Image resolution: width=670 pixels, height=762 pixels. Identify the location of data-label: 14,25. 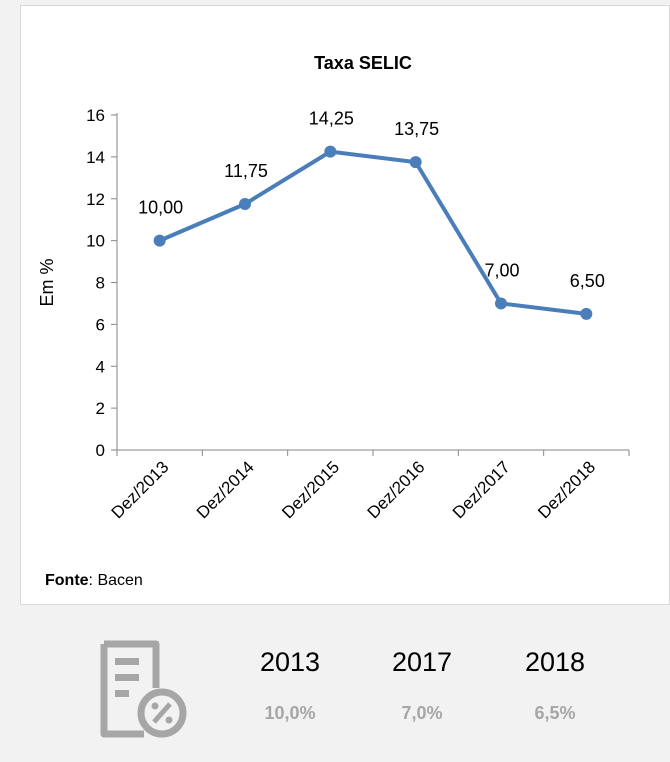
(331, 119).